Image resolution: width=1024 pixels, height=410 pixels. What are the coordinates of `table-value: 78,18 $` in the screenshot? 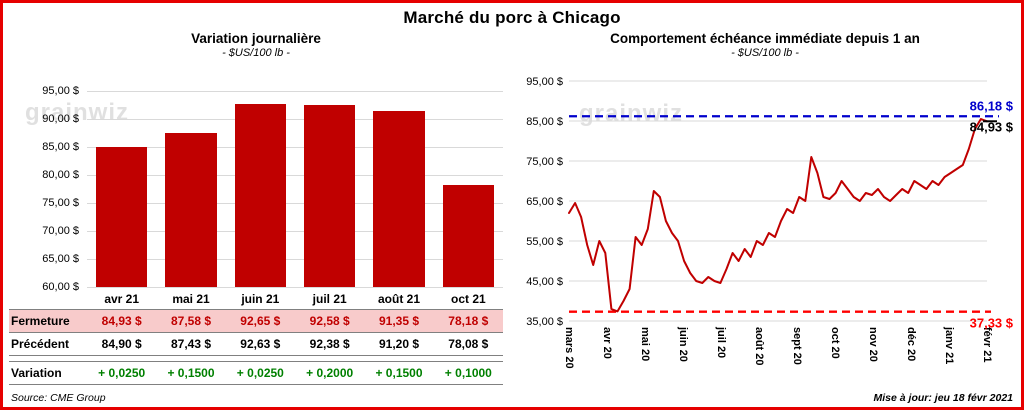 It's located at (468, 321).